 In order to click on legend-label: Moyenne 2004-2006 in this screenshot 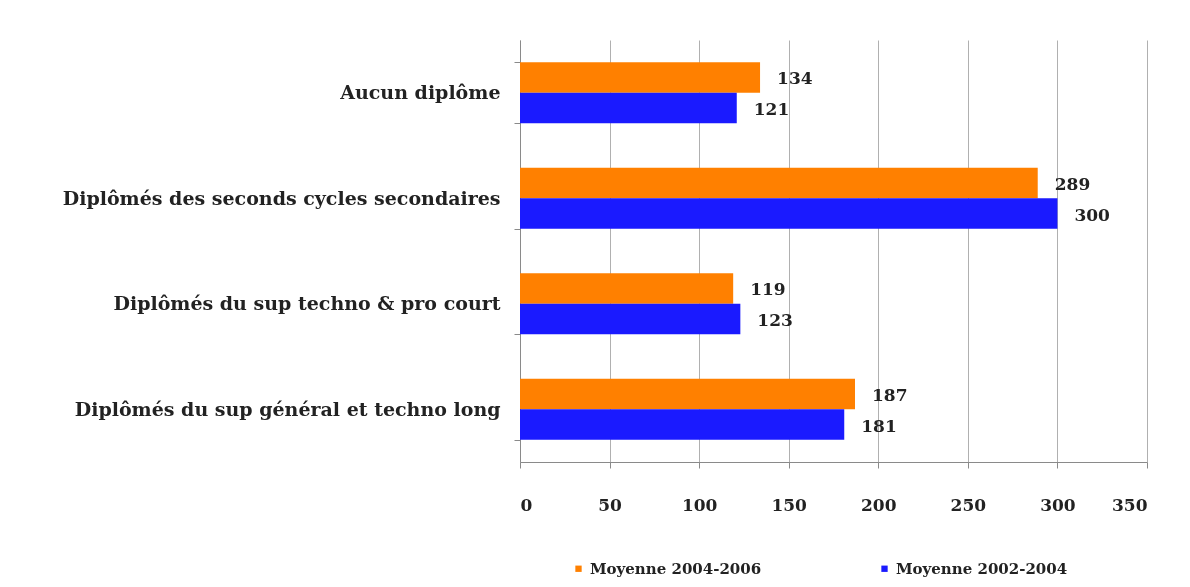, I will do `click(676, 568)`.